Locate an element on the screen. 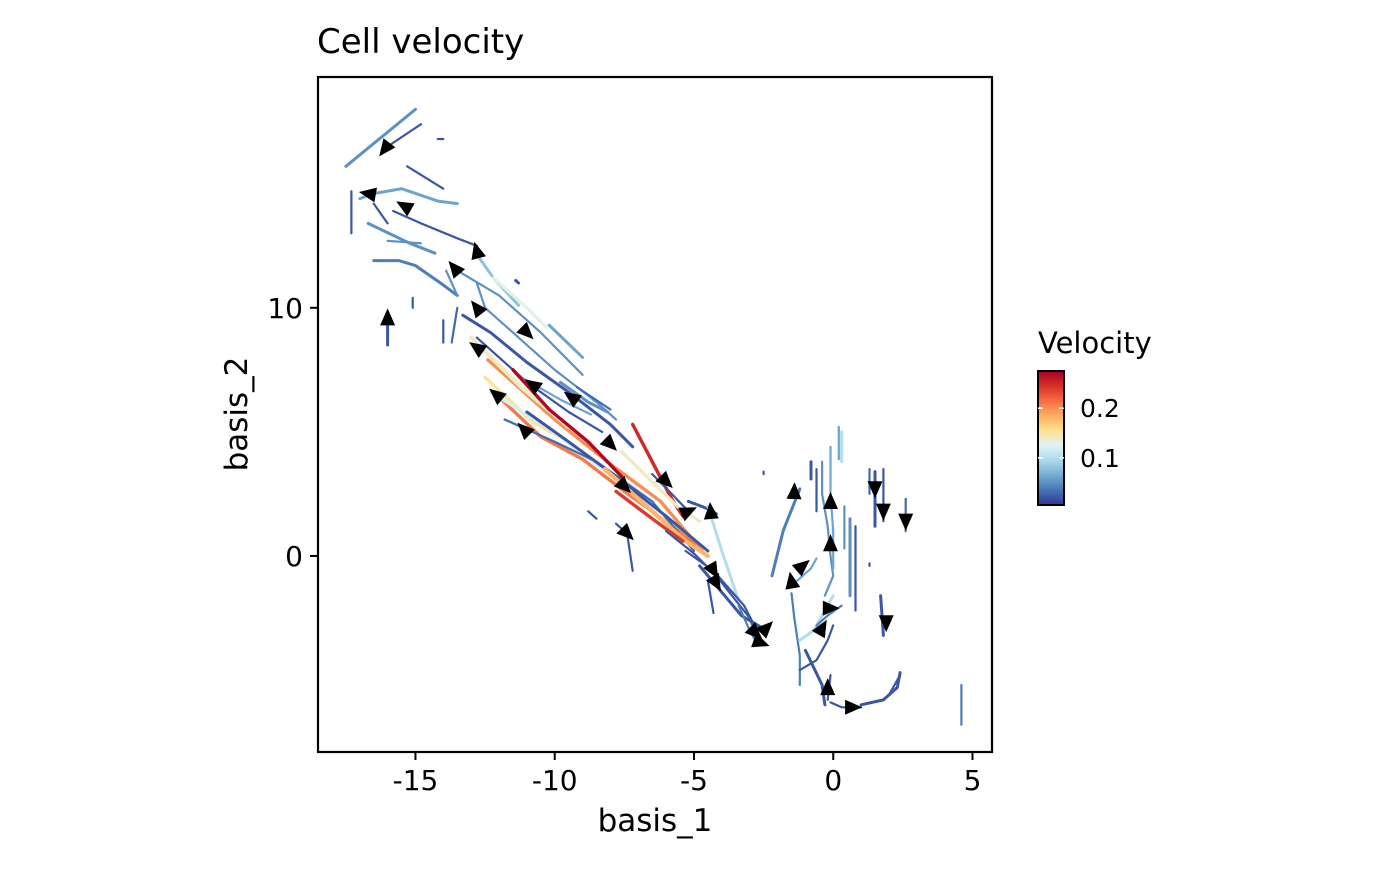 The width and height of the screenshot is (1400, 870). legend-ticks: 0.1 0.2 is located at coordinates (1079, 433).